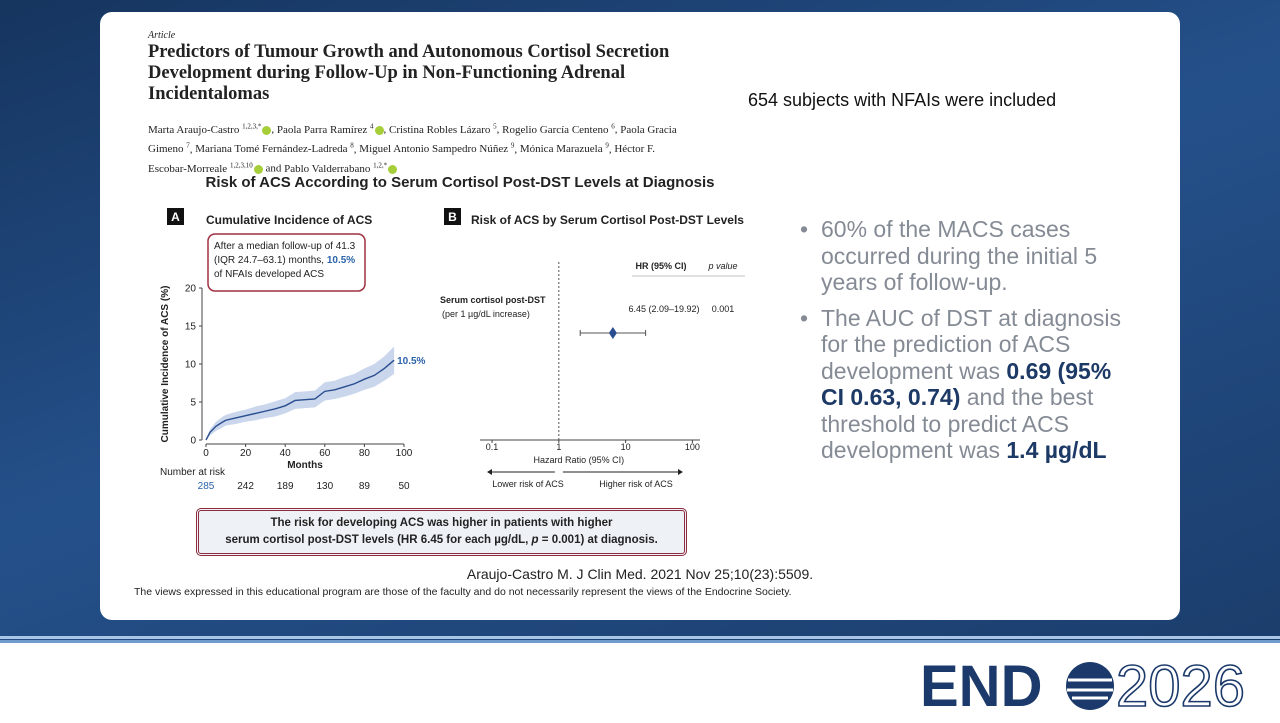 This screenshot has width=1280, height=723. Describe the element at coordinates (305, 465) in the screenshot. I see `x-axis-label: Months` at that location.